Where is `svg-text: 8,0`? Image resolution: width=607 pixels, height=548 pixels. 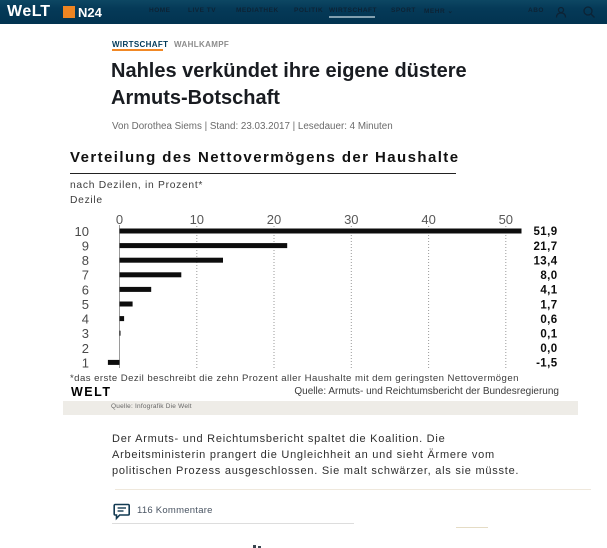 svg-text: 8,0 is located at coordinates (548, 276).